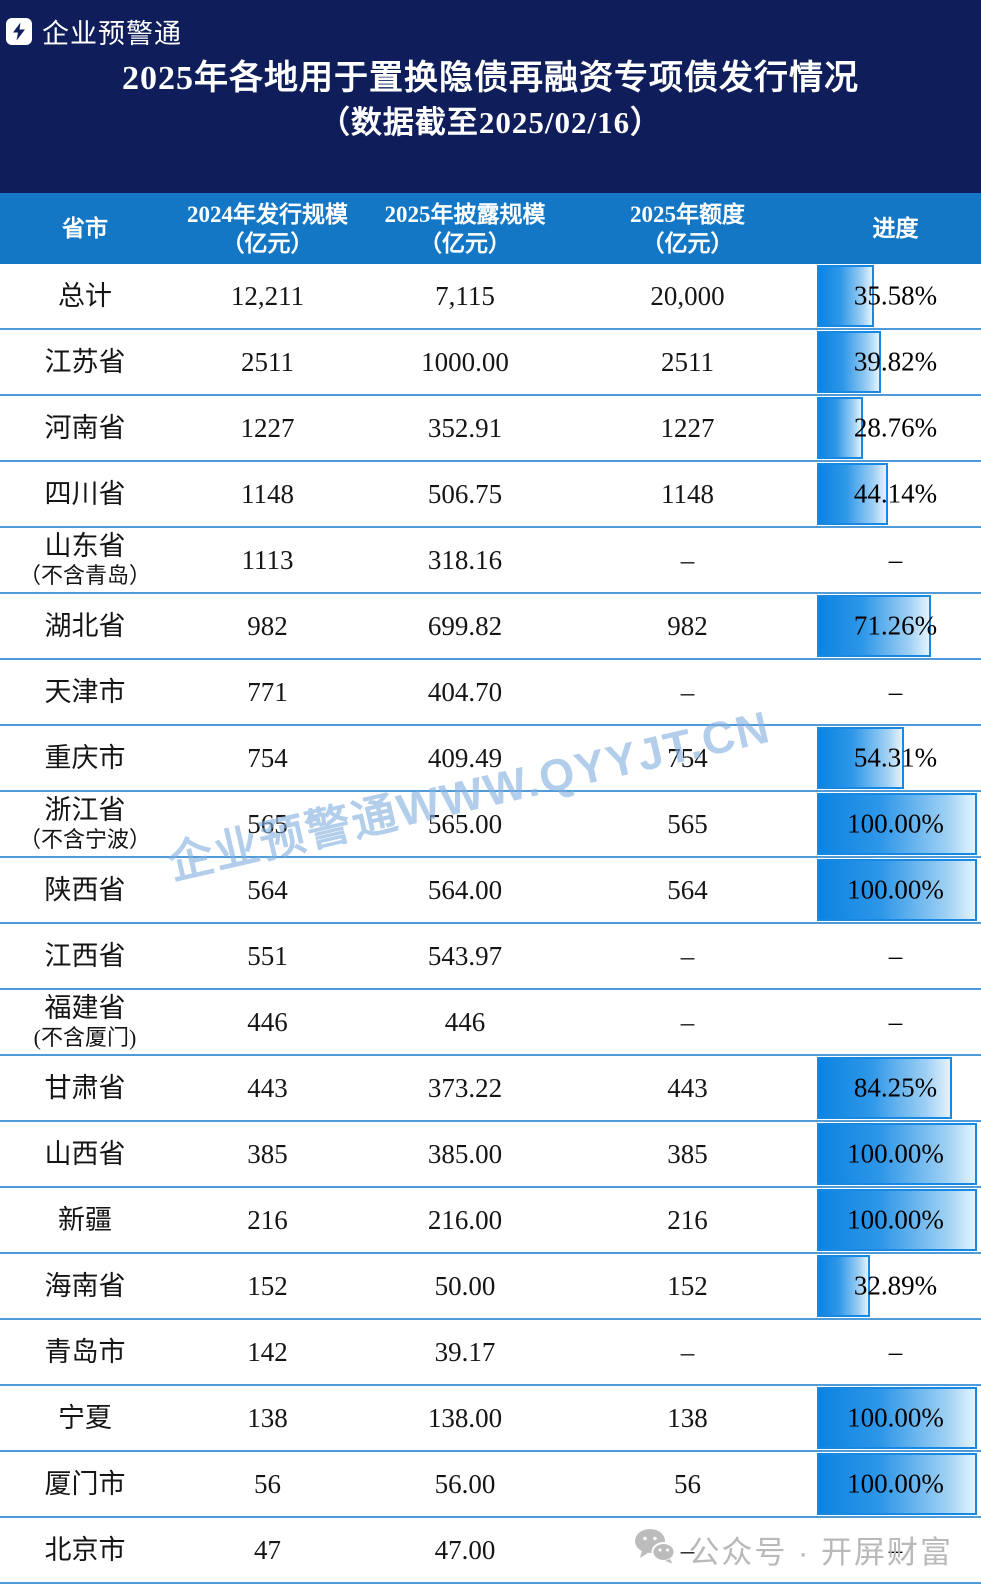  Describe the element at coordinates (85, 1220) in the screenshot. I see `province-cell: 新疆` at that location.